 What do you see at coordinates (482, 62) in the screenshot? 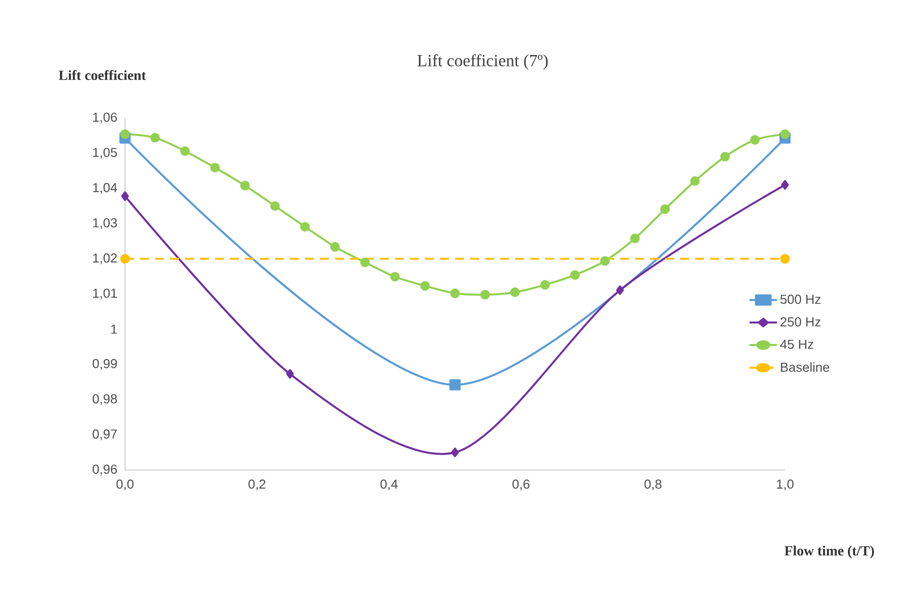
I see `chart-title: Lift coefficient (7º)` at bounding box center [482, 62].